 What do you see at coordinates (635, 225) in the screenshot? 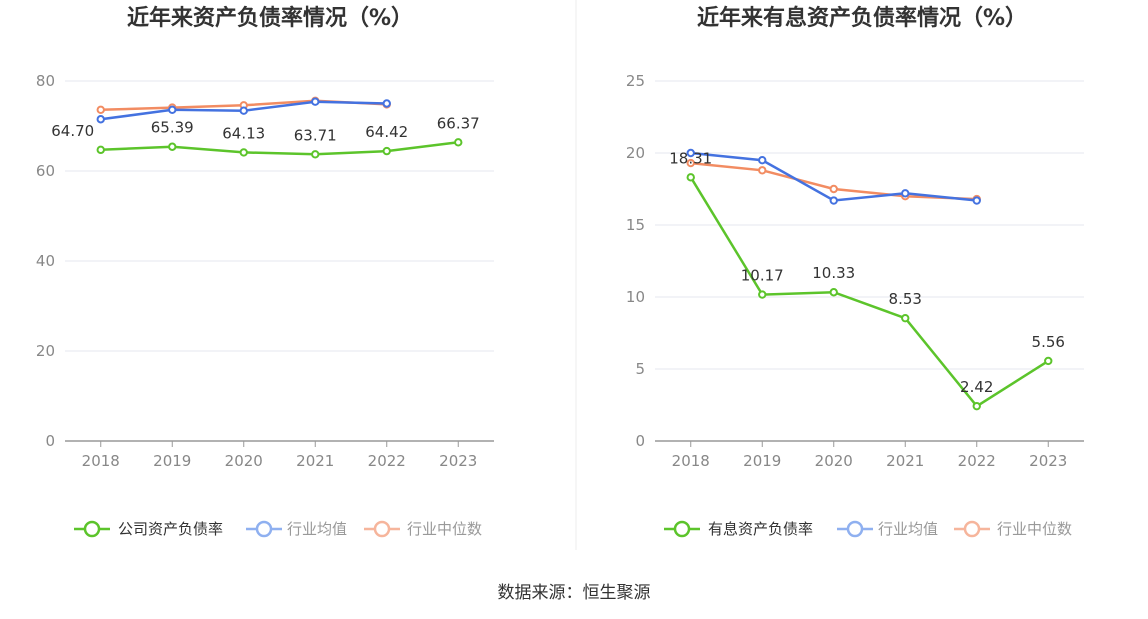
I see `y-tick-label: 15` at bounding box center [635, 225].